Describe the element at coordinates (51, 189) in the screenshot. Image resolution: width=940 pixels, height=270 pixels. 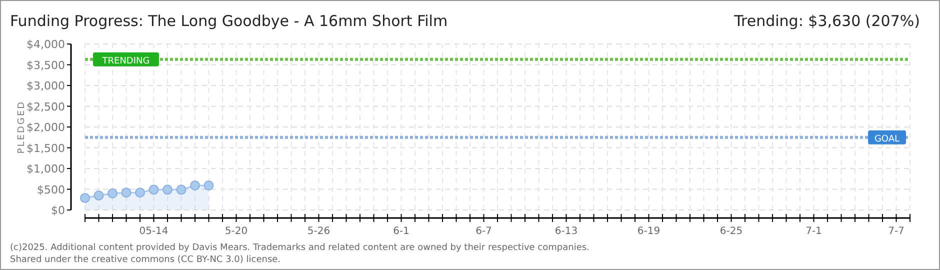
I see `y-tick-label: $500` at that location.